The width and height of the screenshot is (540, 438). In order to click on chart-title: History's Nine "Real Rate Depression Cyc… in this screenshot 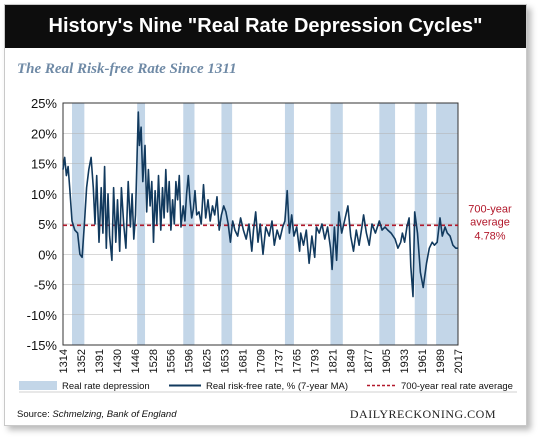, I will do `click(265, 26)`.